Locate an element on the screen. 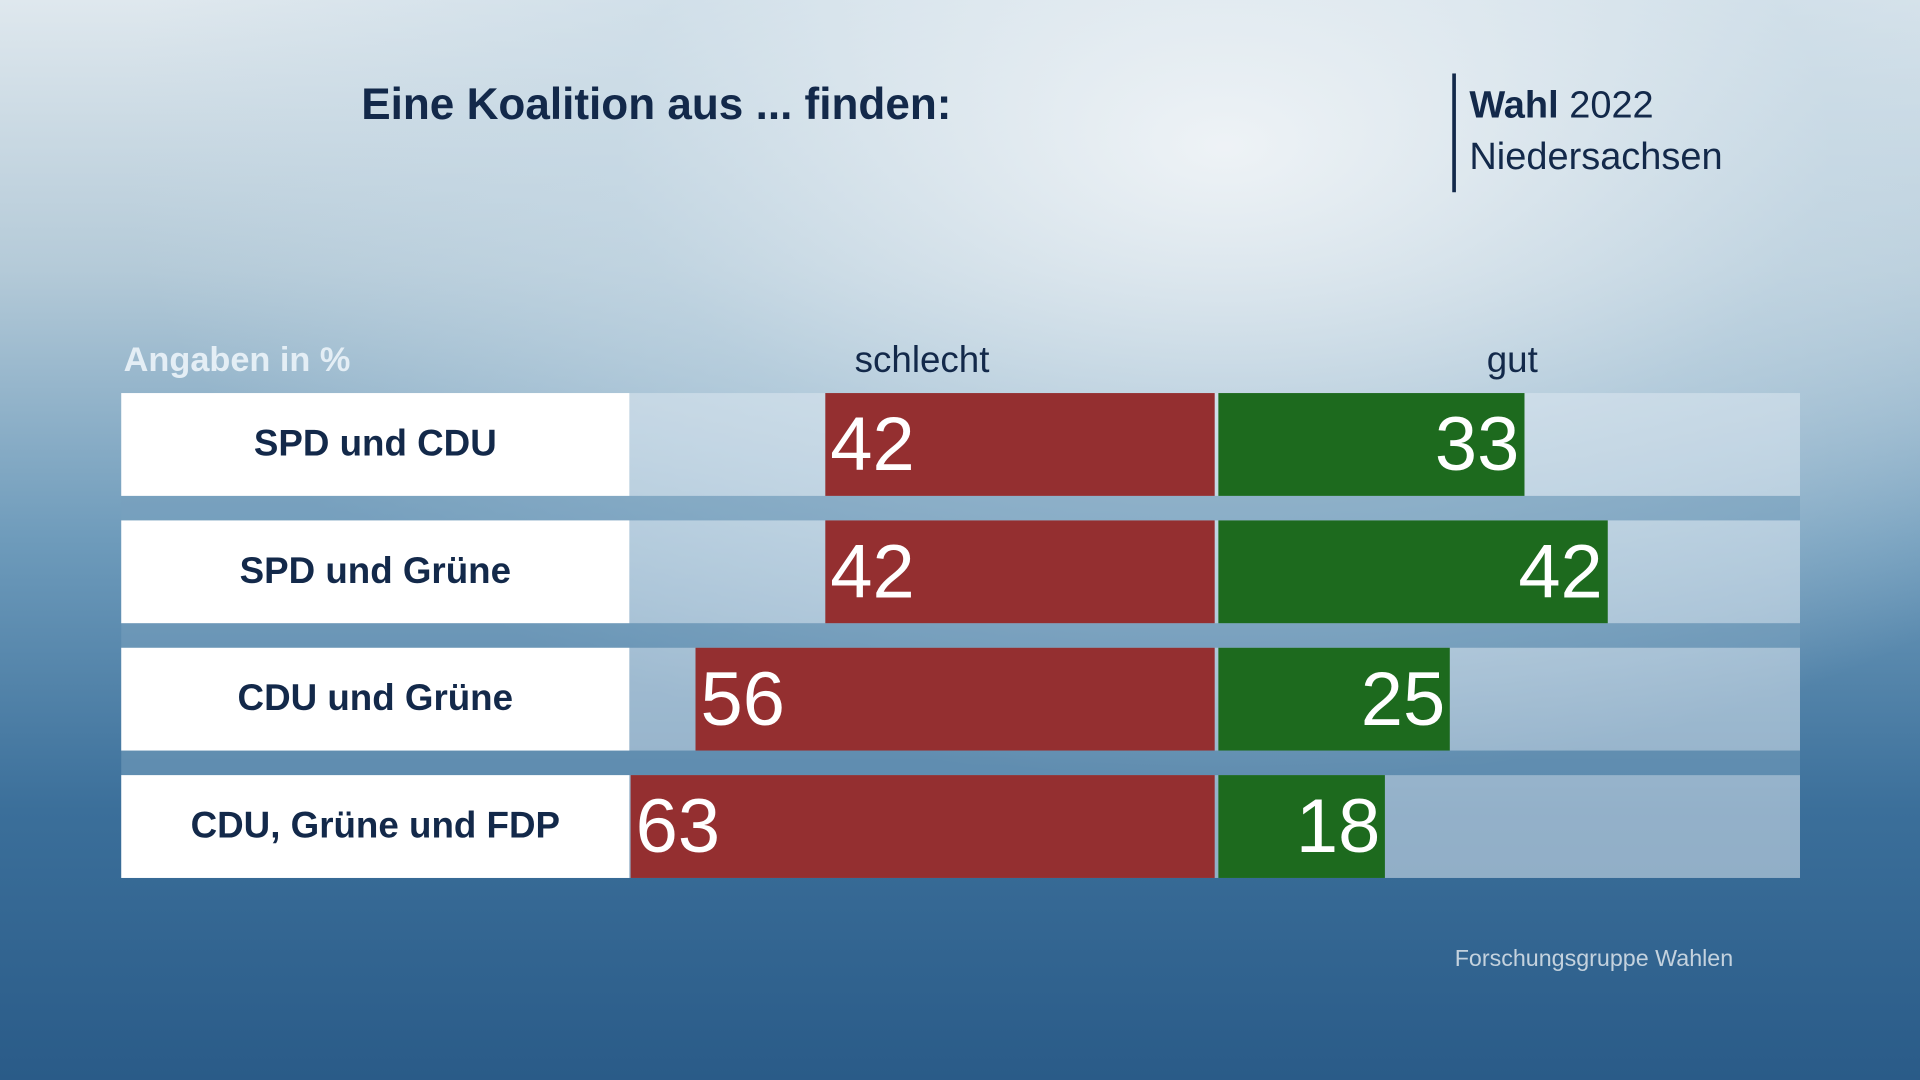 This screenshot has height=1080, width=1920. unit-label: Angaben in % is located at coordinates (237, 359).